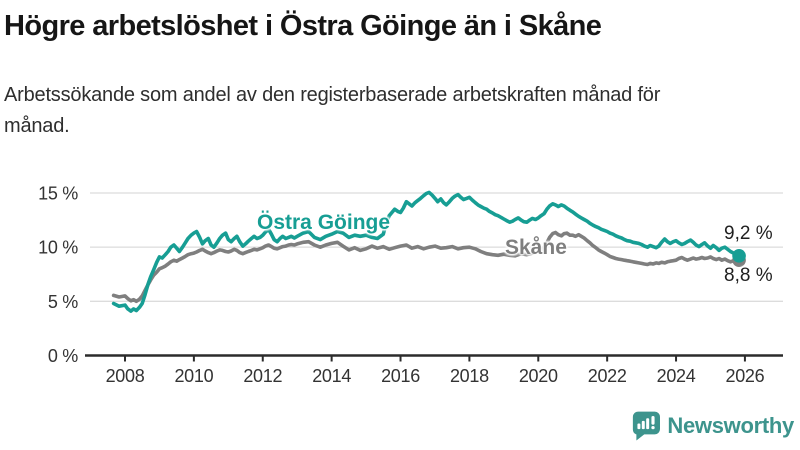 The height and width of the screenshot is (450, 800). What do you see at coordinates (331, 376) in the screenshot?
I see `x-tick-label: 2014` at bounding box center [331, 376].